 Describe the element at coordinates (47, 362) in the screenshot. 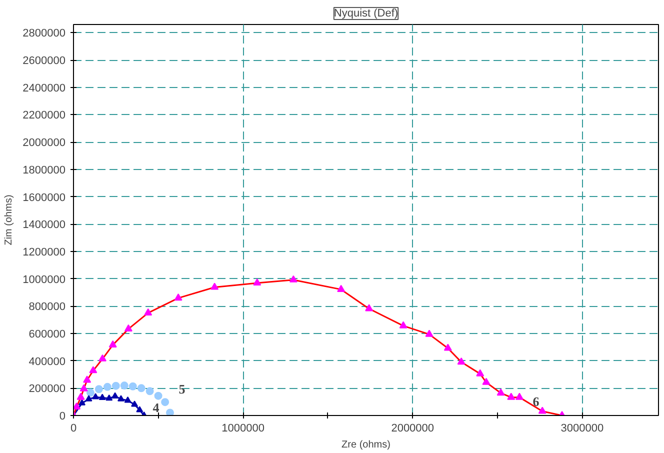

I see `y-tick-label: 400000` at that location.